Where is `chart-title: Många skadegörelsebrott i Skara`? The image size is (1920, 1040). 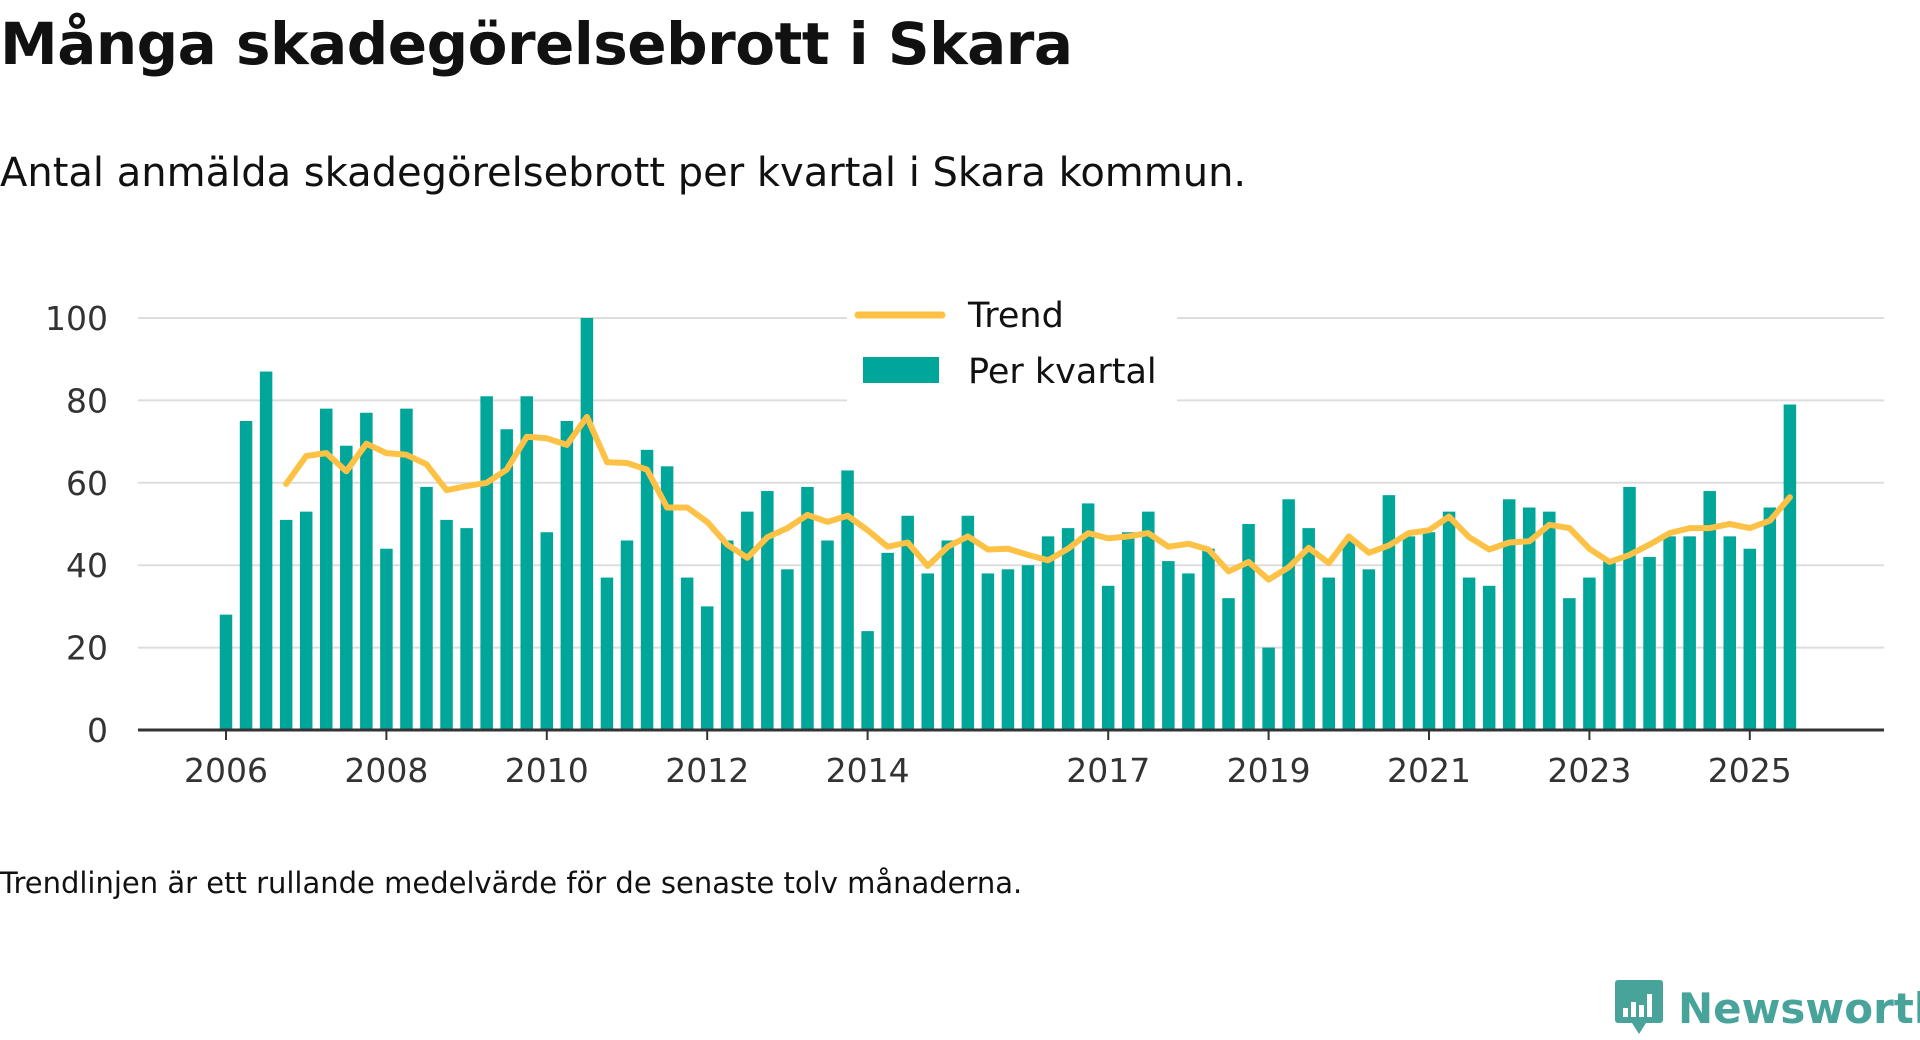
chart-title: Många skadegörelsebrott i Skara is located at coordinates (536, 44).